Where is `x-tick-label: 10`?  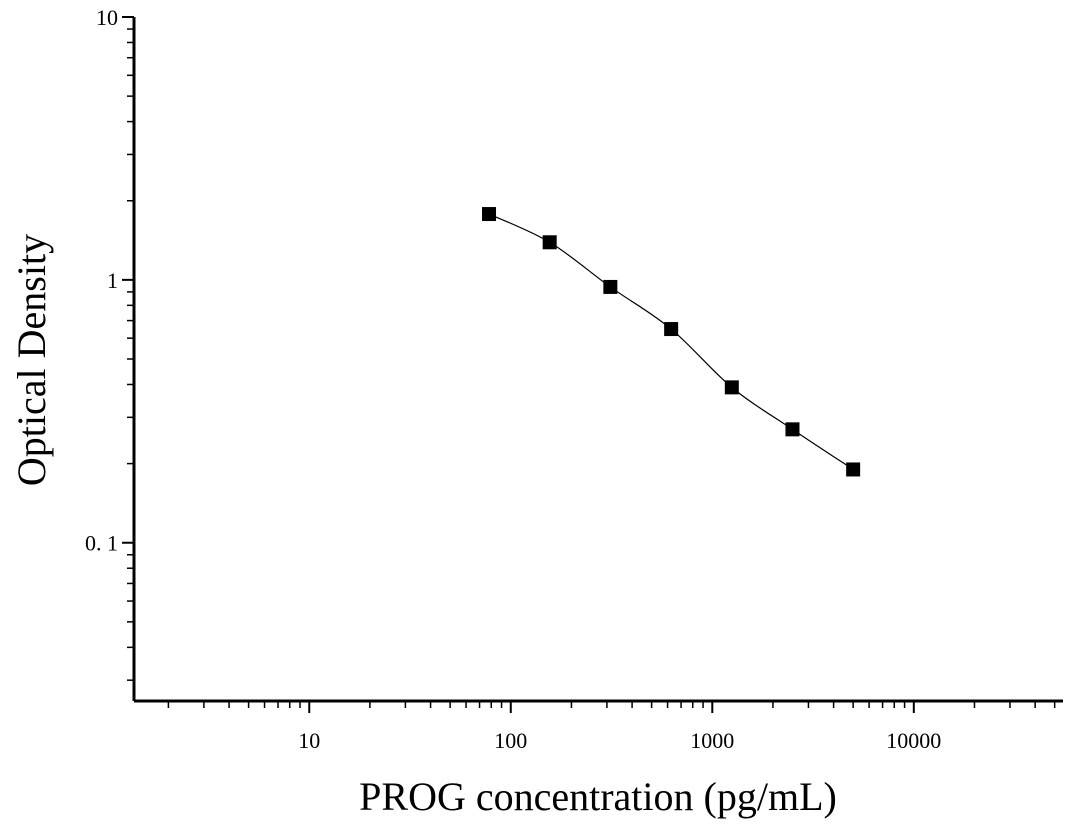 x-tick-label: 10 is located at coordinates (309, 740).